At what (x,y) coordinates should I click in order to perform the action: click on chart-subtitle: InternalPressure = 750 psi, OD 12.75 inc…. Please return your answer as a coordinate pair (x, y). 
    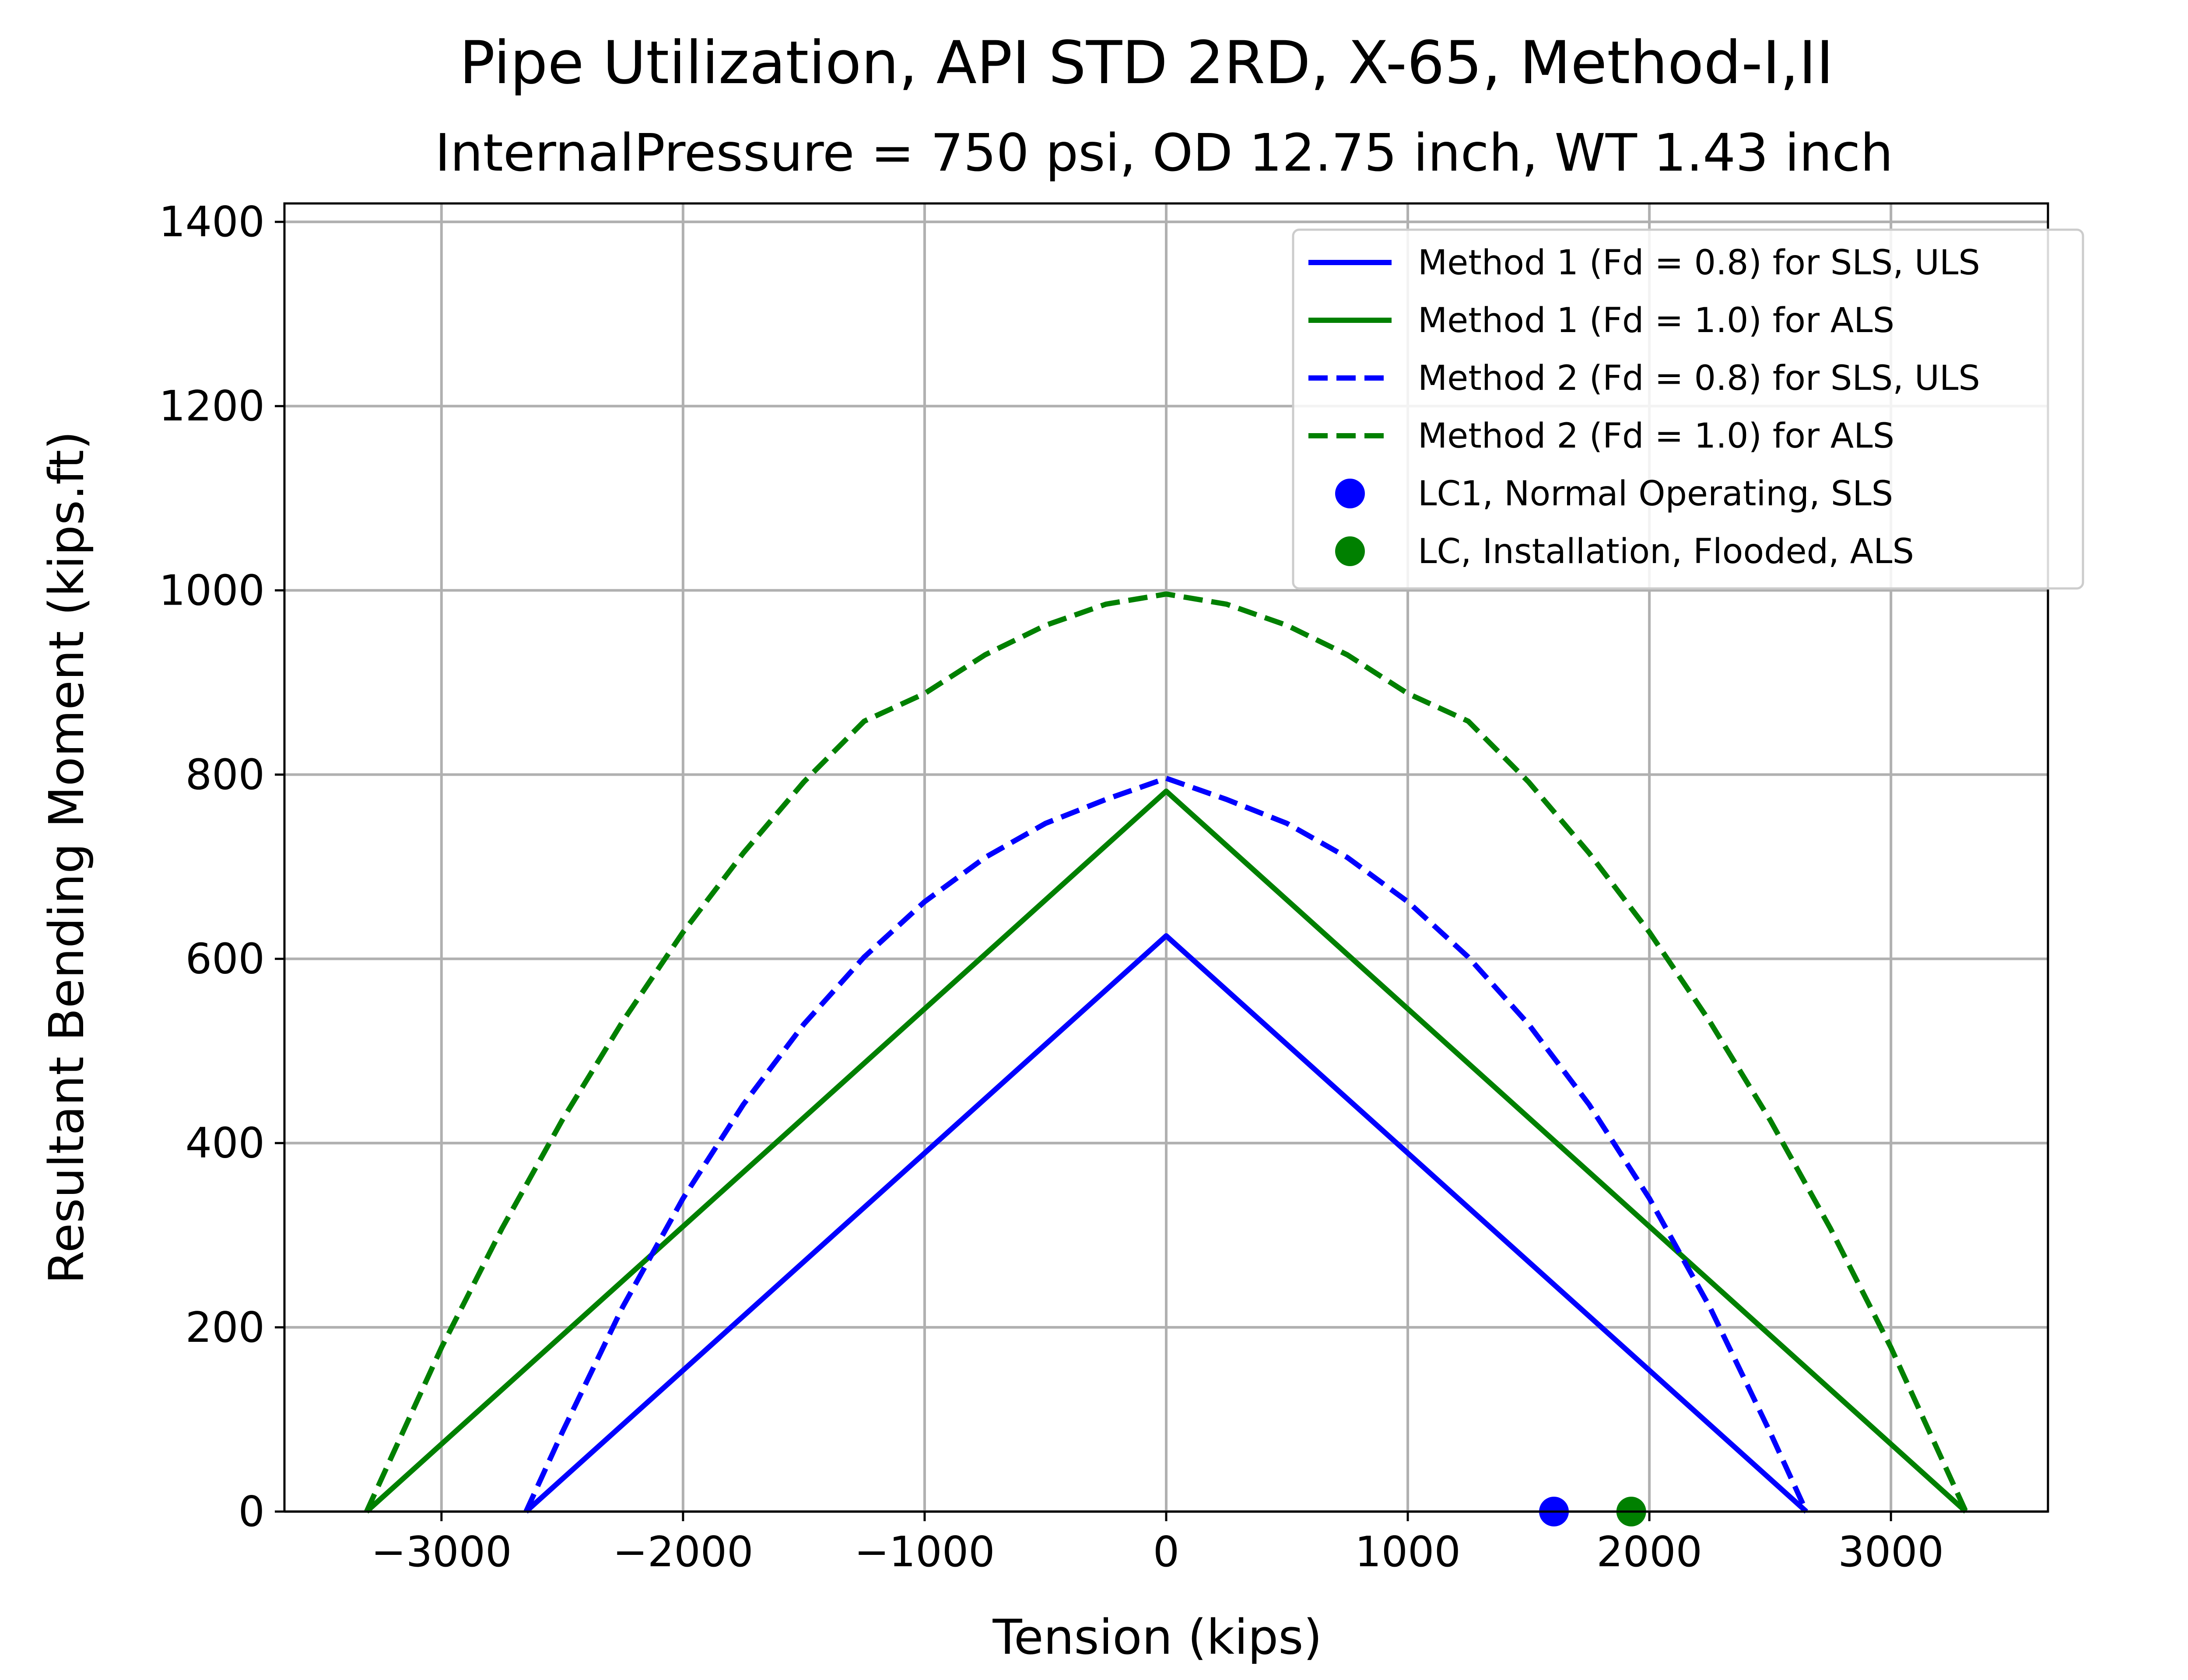
    Looking at the image, I should click on (1164, 152).